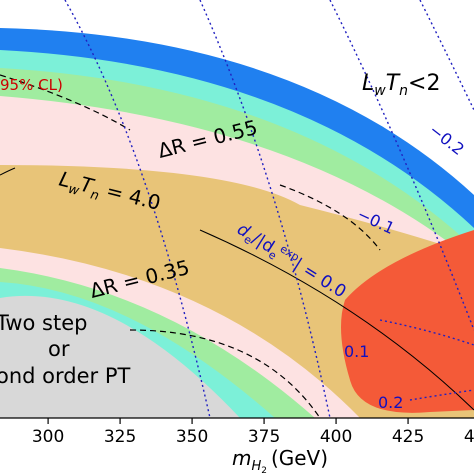 The width and height of the screenshot is (474, 474). What do you see at coordinates (48, 437) in the screenshot?
I see `x-tick-label: 300` at bounding box center [48, 437].